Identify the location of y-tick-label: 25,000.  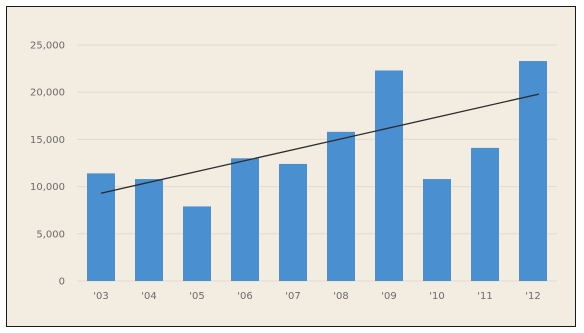
(47, 46).